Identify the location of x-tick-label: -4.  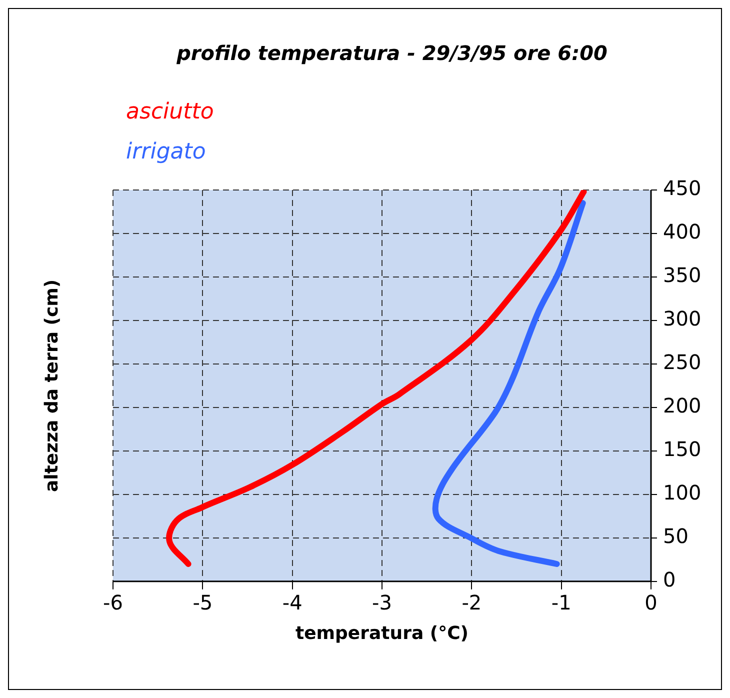
(292, 602).